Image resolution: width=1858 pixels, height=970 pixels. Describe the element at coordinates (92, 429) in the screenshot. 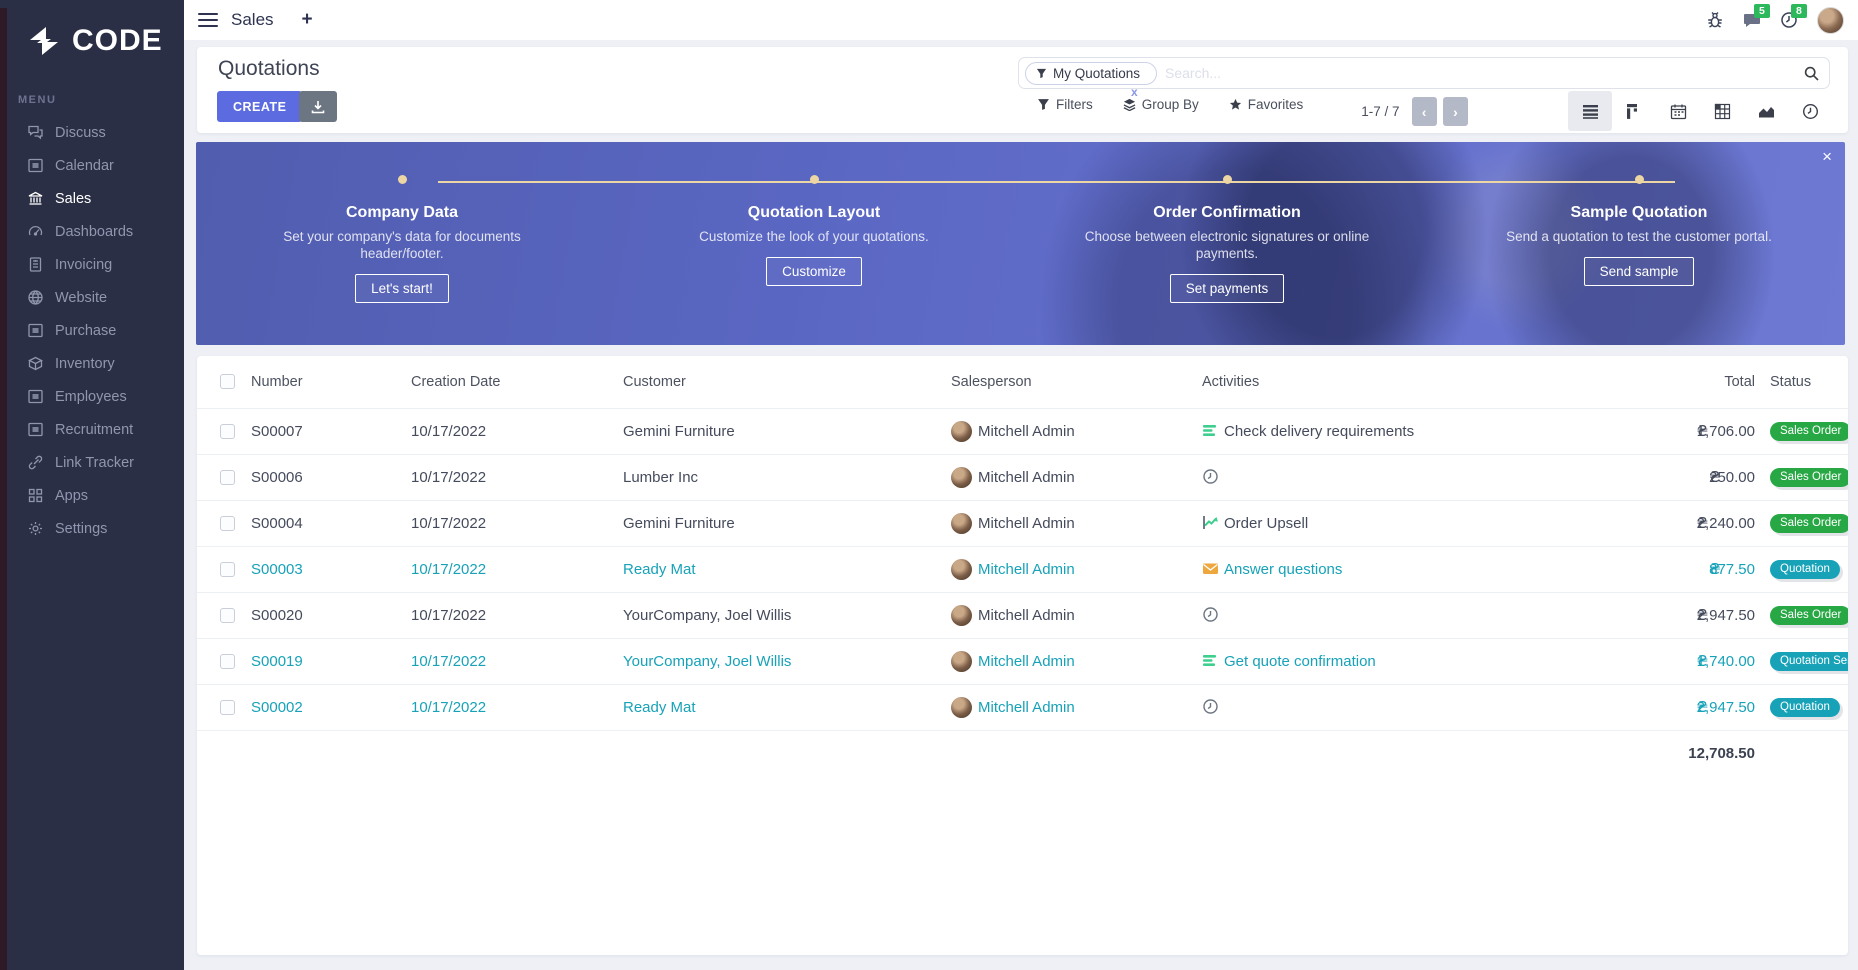

I see `sidebar-item-recruitment: Recruitment` at that location.